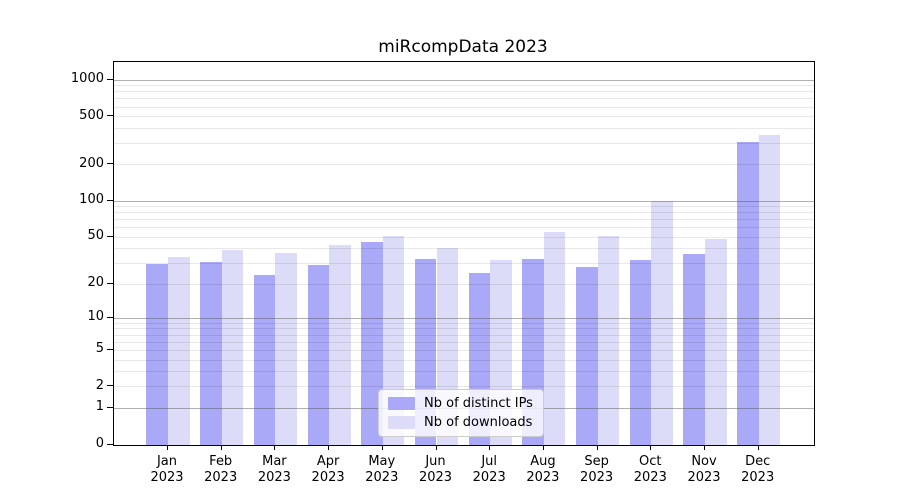 Image resolution: width=900 pixels, height=500 pixels. I want to click on legend-row-distinct-ips: Nb of distinct IPs, so click(460, 403).